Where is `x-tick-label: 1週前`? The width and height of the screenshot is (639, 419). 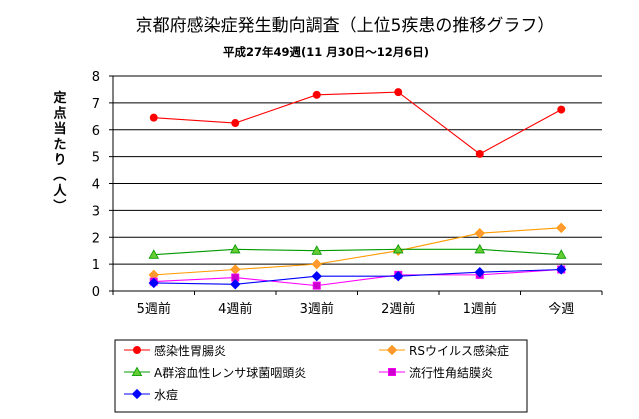 x-tick-label: 1週前 is located at coordinates (480, 309).